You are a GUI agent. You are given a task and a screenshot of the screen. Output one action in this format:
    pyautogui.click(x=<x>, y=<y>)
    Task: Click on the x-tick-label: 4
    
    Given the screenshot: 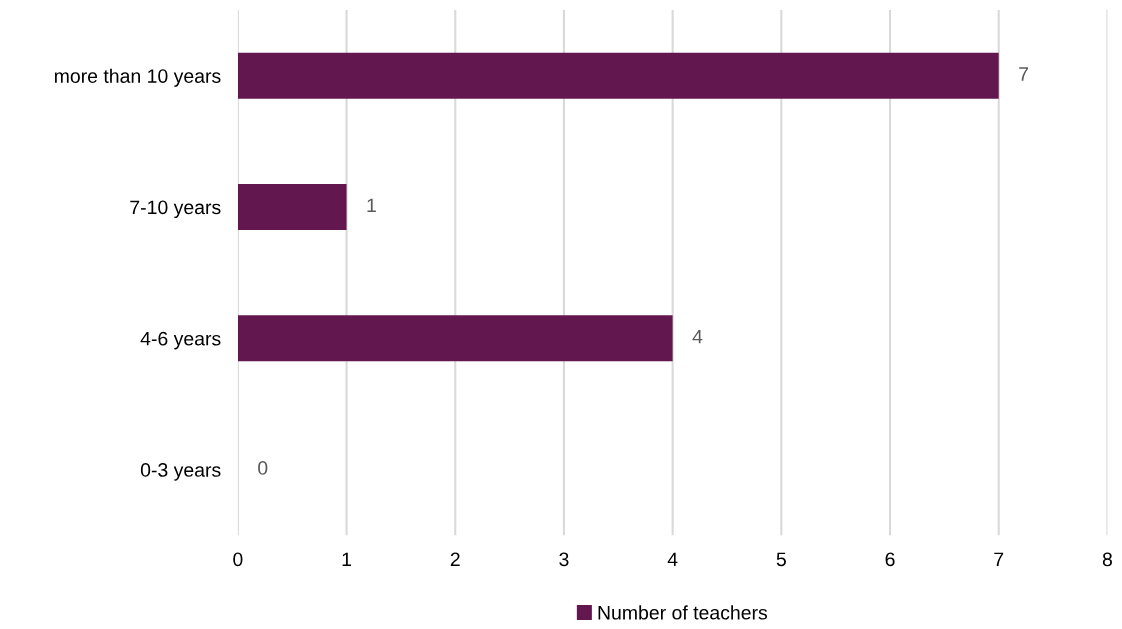 What is the action you would take?
    pyautogui.click(x=672, y=559)
    